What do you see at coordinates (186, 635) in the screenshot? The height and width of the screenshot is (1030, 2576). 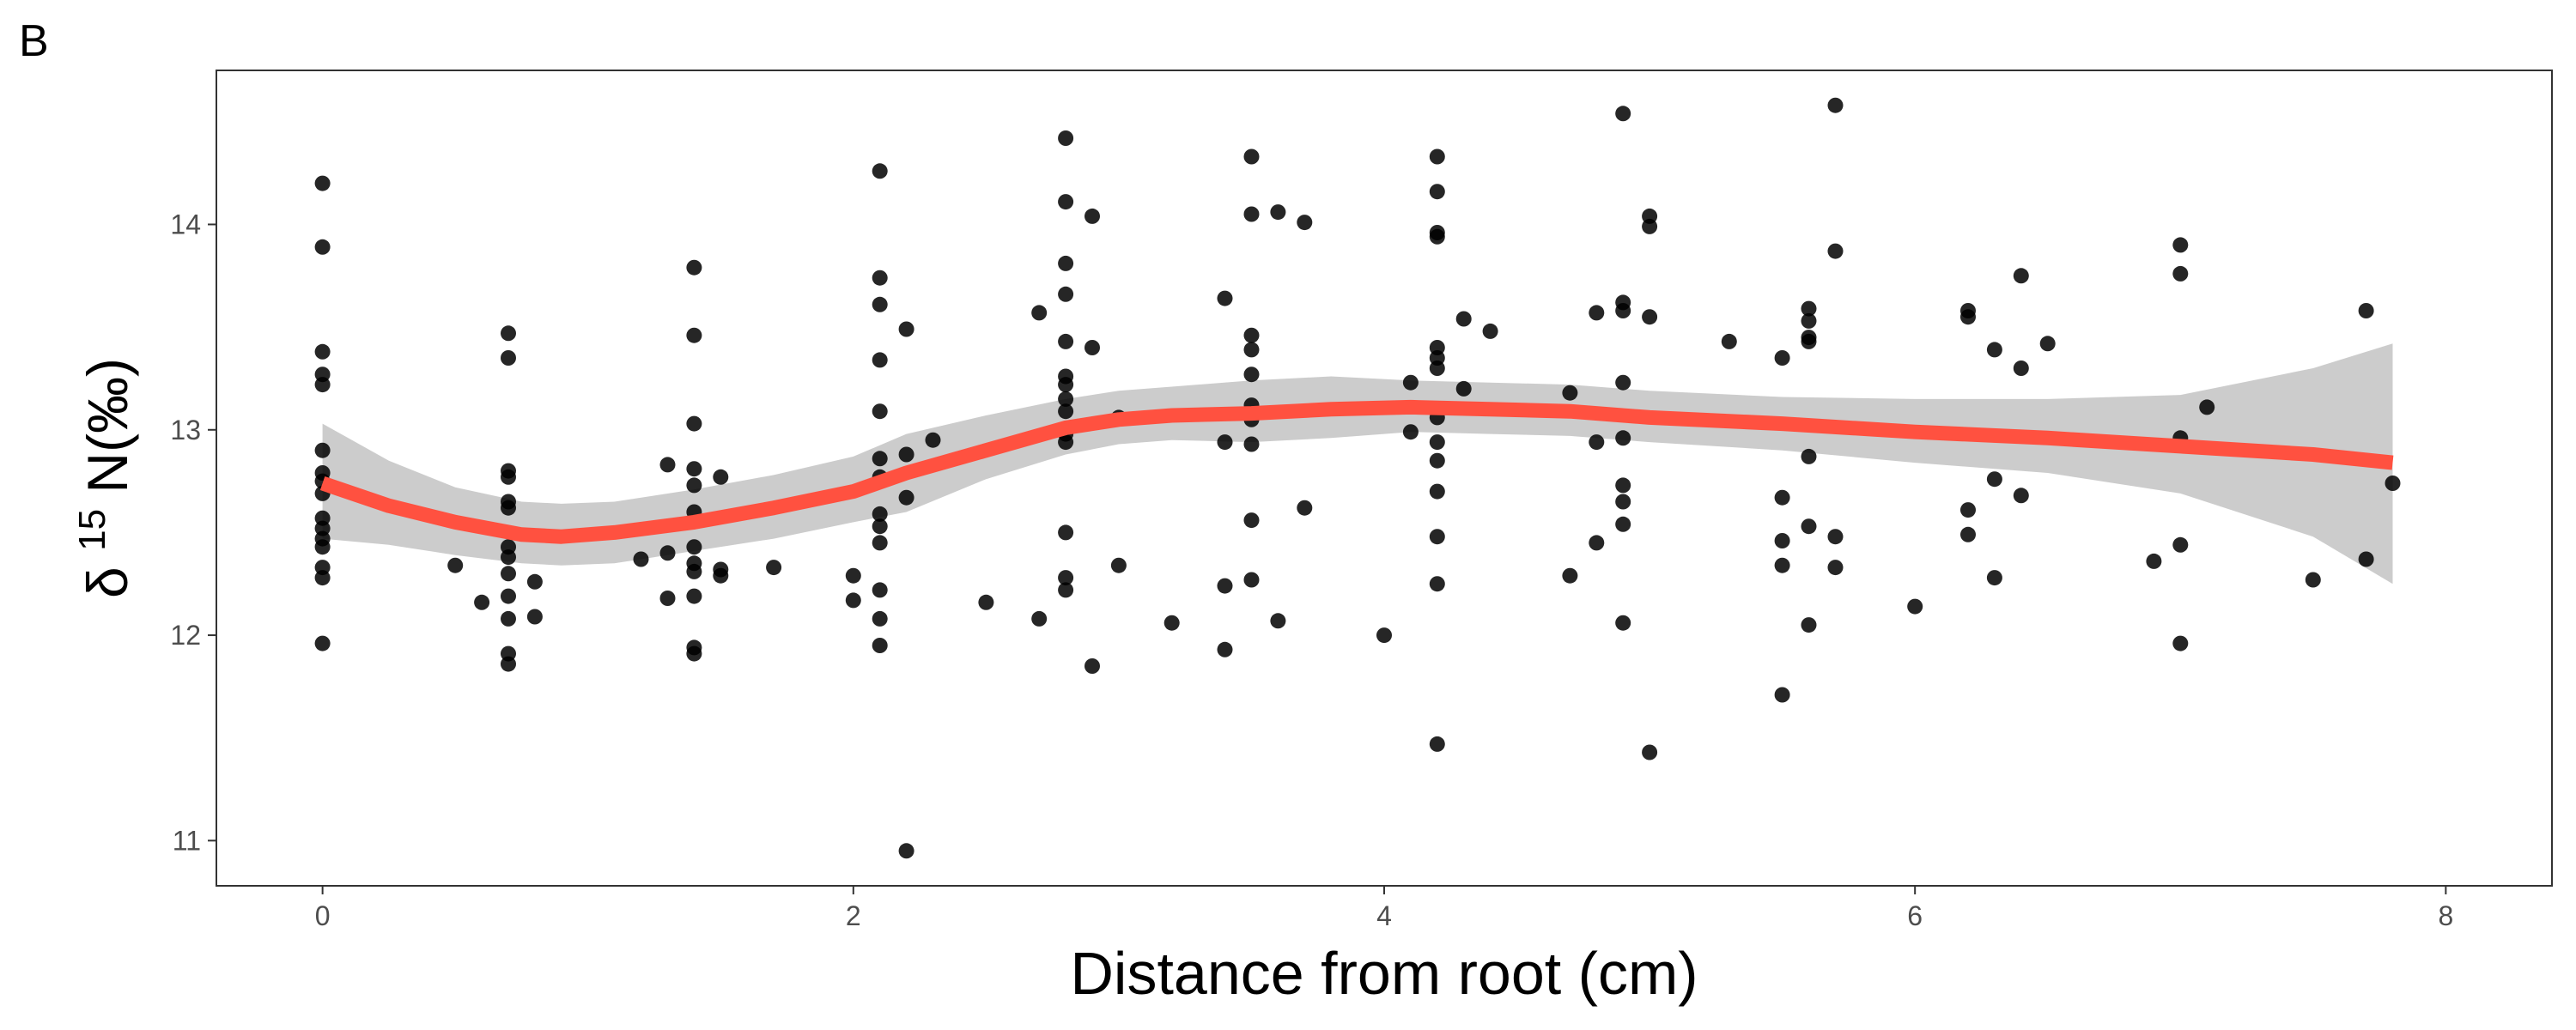 I see `y-tick-label: 12` at bounding box center [186, 635].